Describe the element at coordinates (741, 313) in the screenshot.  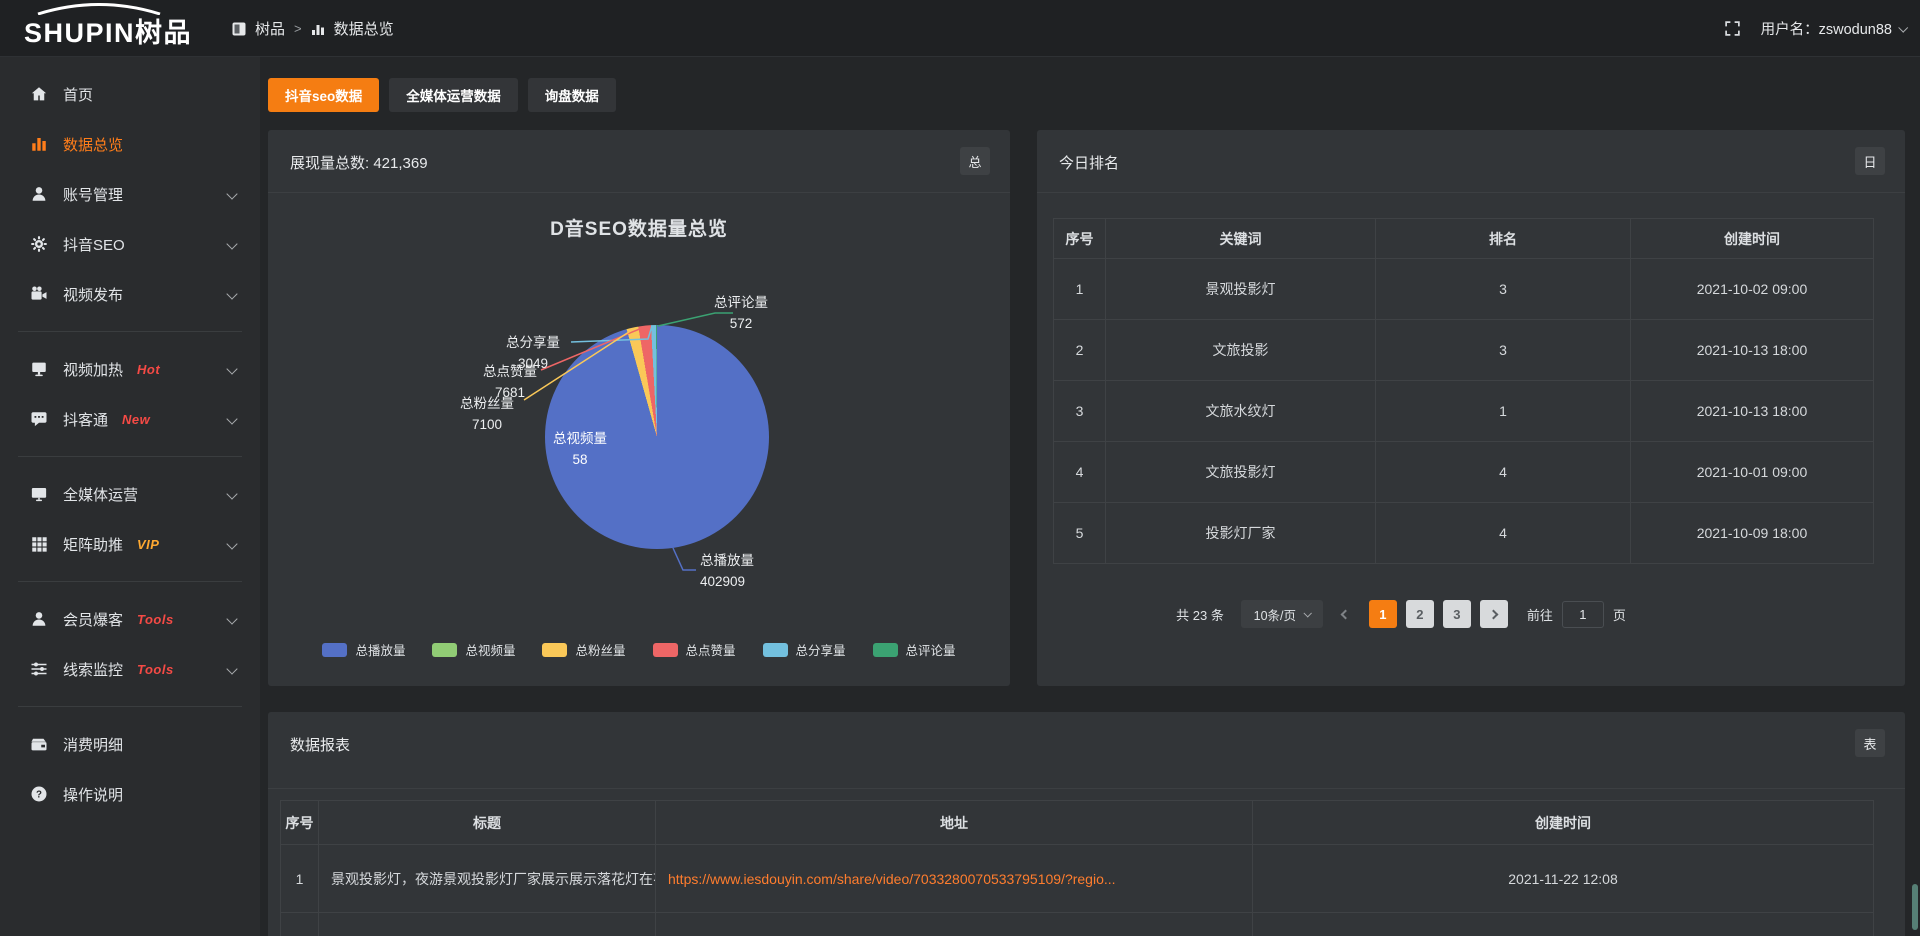
I see `pie-label-comments: 总评论量 572` at that location.